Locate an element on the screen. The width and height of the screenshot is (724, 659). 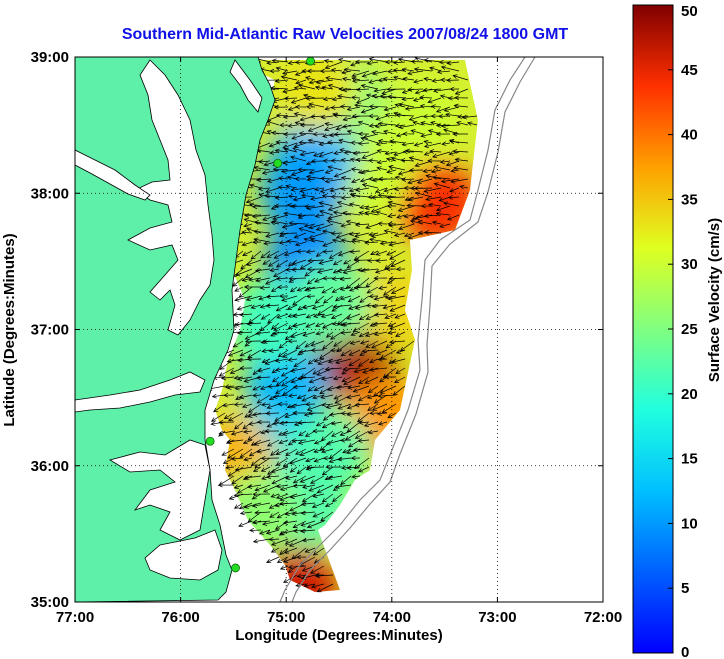
station-marker is located at coordinates (235, 568).